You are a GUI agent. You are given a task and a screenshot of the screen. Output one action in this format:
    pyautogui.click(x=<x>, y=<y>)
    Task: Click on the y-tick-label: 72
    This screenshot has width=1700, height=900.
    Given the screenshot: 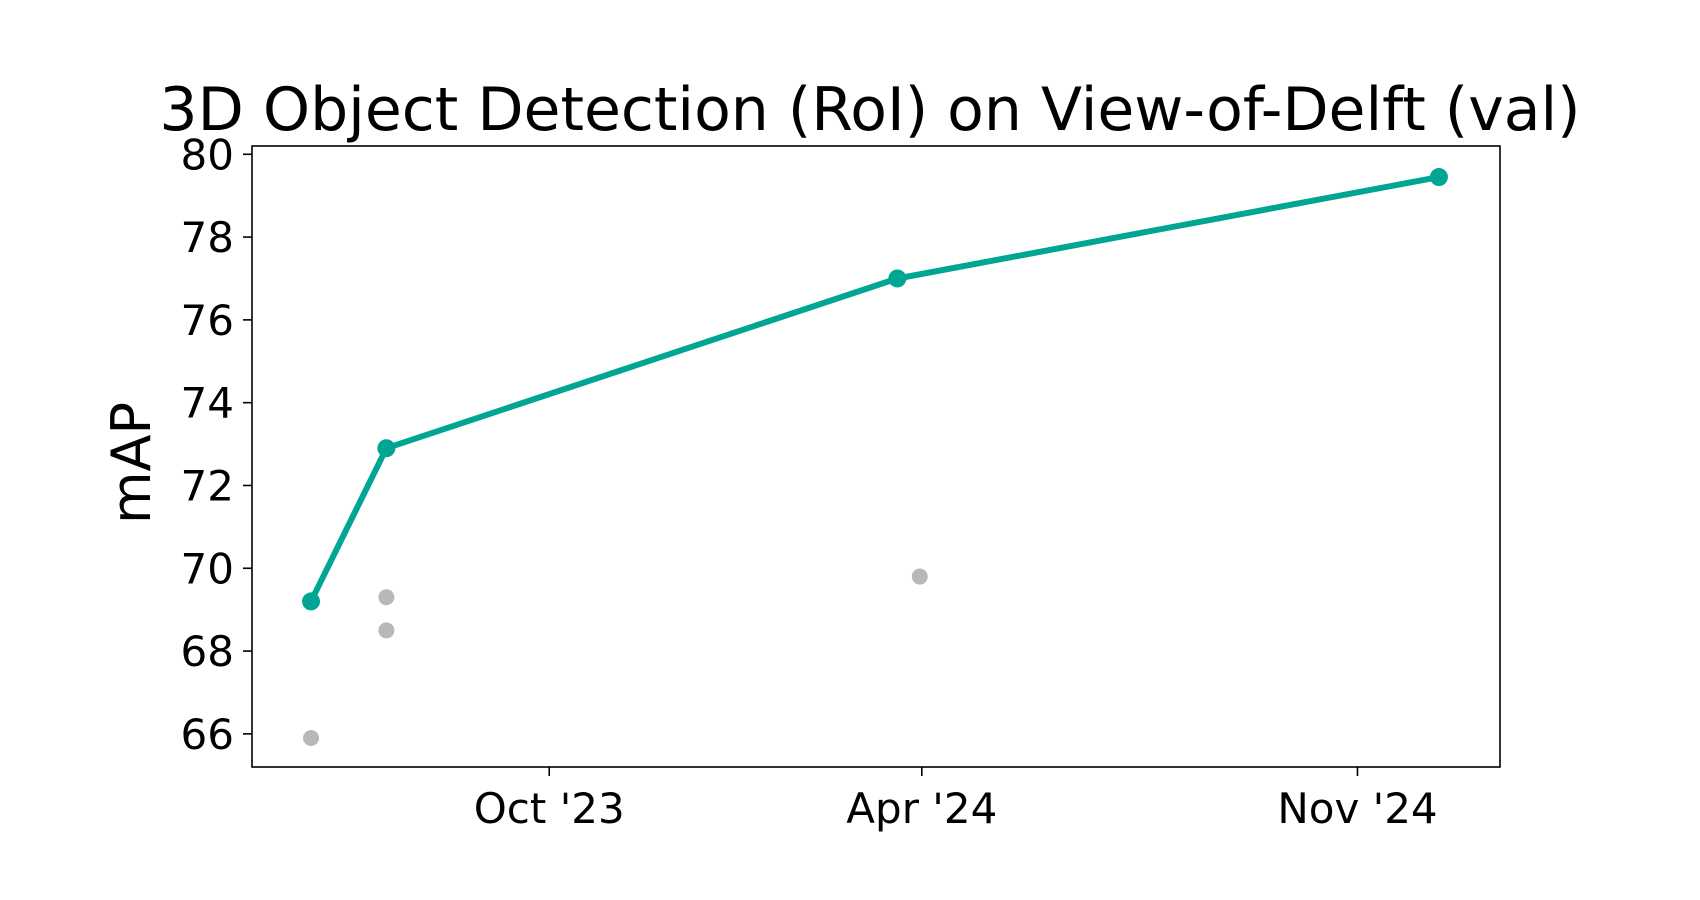 What is the action you would take?
    pyautogui.click(x=207, y=485)
    